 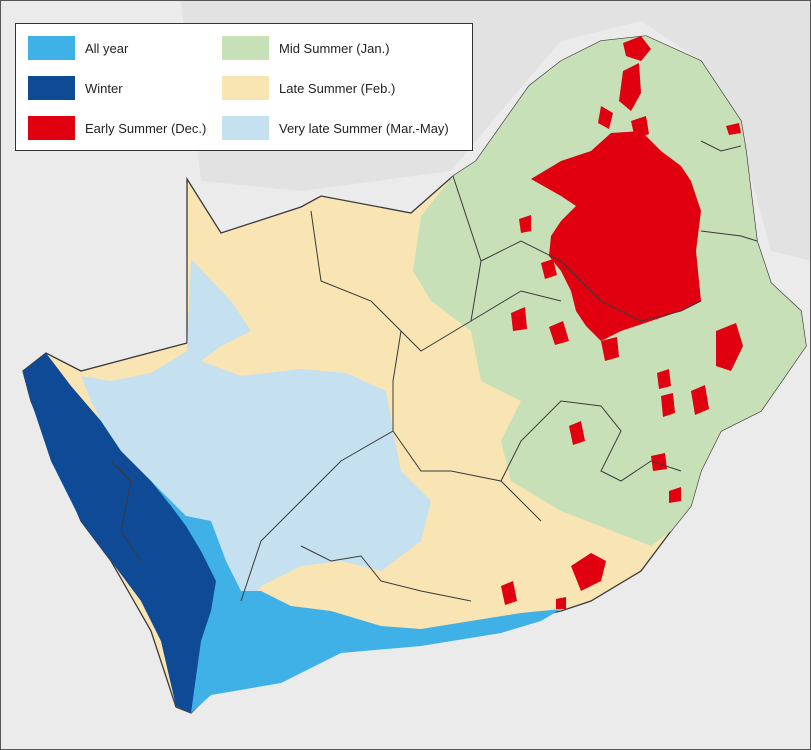 What do you see at coordinates (337, 88) in the screenshot?
I see `legend-label-late-summer: Late Summer (Feb.)` at bounding box center [337, 88].